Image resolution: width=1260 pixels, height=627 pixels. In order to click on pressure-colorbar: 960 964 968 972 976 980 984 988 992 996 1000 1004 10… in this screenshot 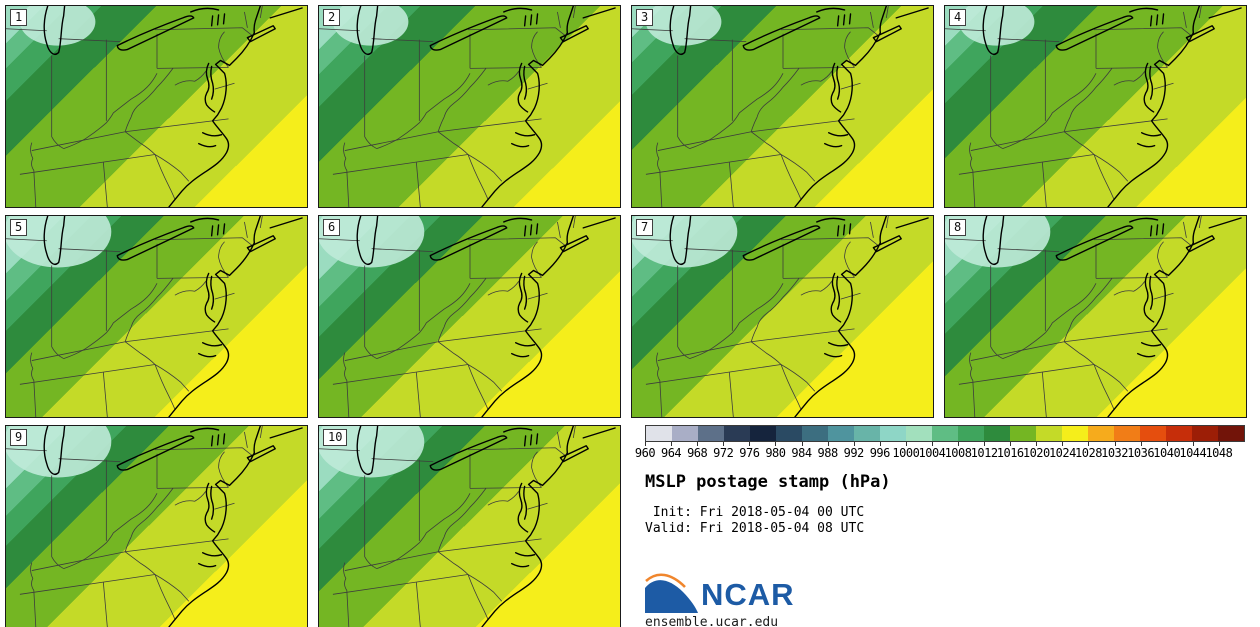, I will do `click(940, 442)`.